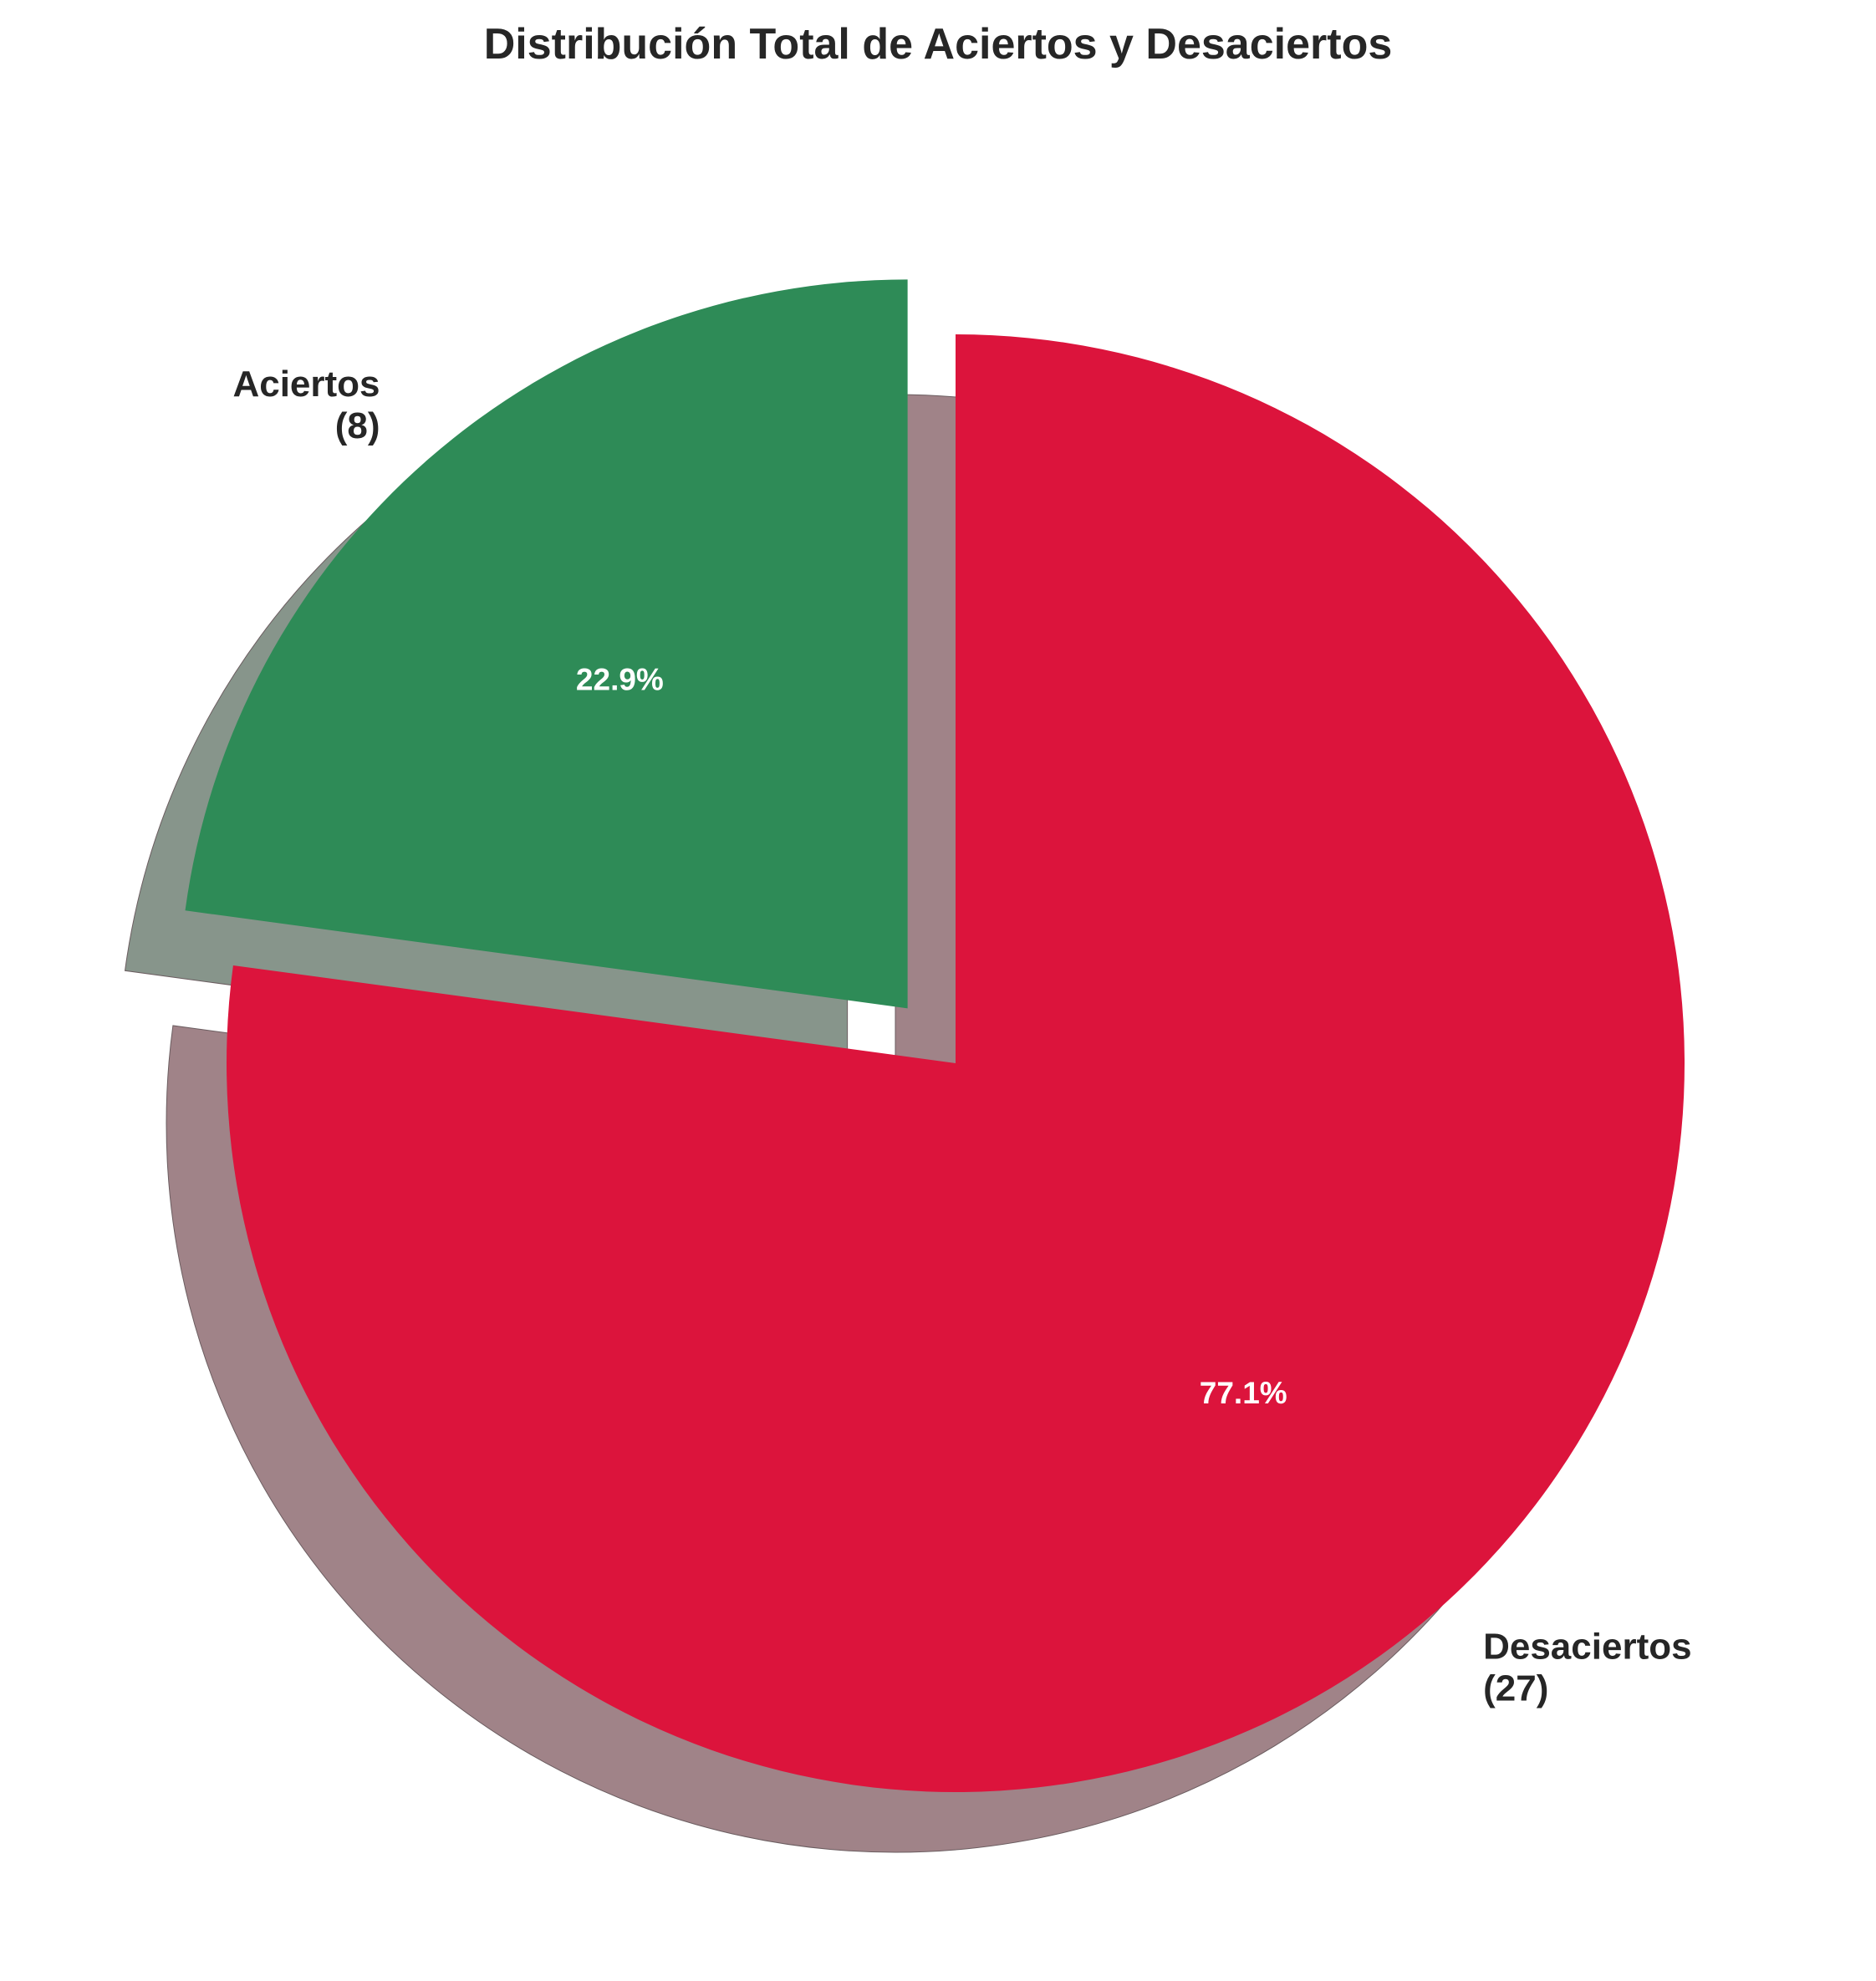  Describe the element at coordinates (1587, 1667) in the screenshot. I see `pie-category-label-desaciertos: Desaciertos (27)` at that location.